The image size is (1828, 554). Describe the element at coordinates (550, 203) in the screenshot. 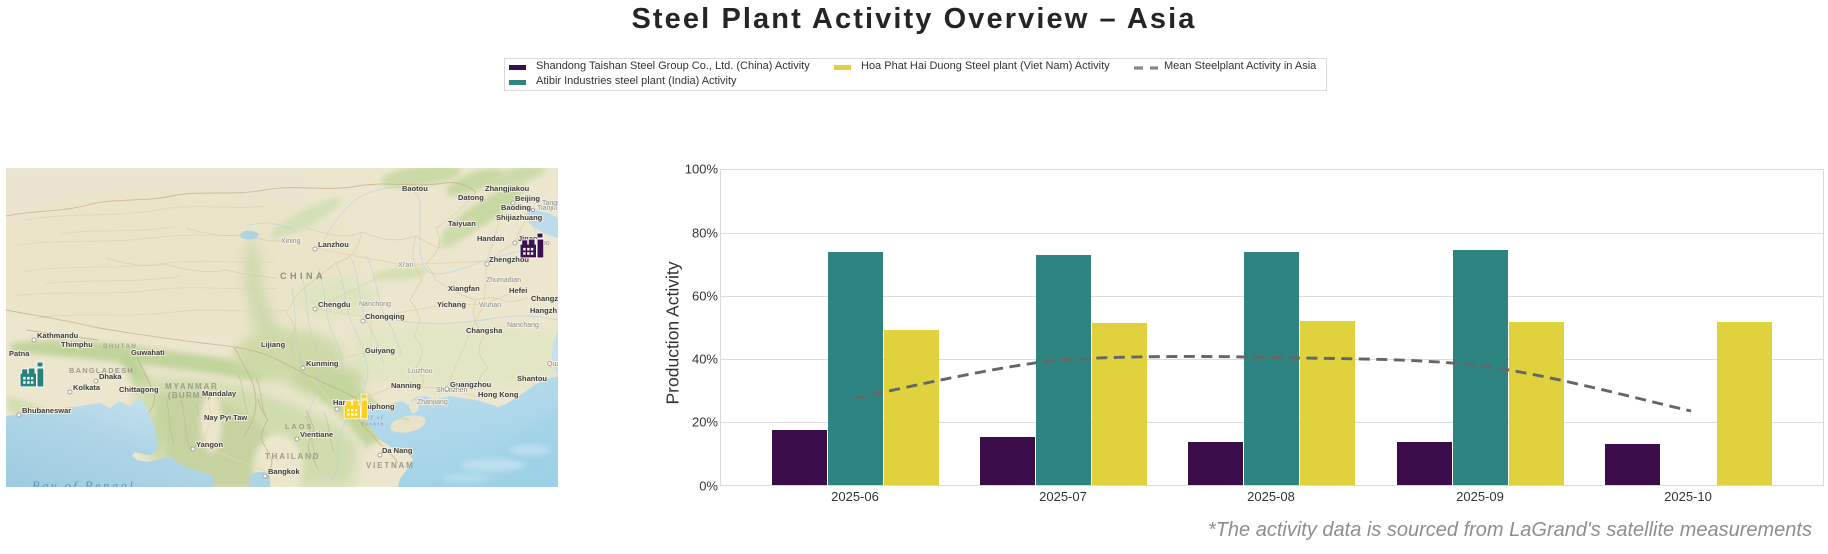

I see `svg-text: Tangshan` at that location.